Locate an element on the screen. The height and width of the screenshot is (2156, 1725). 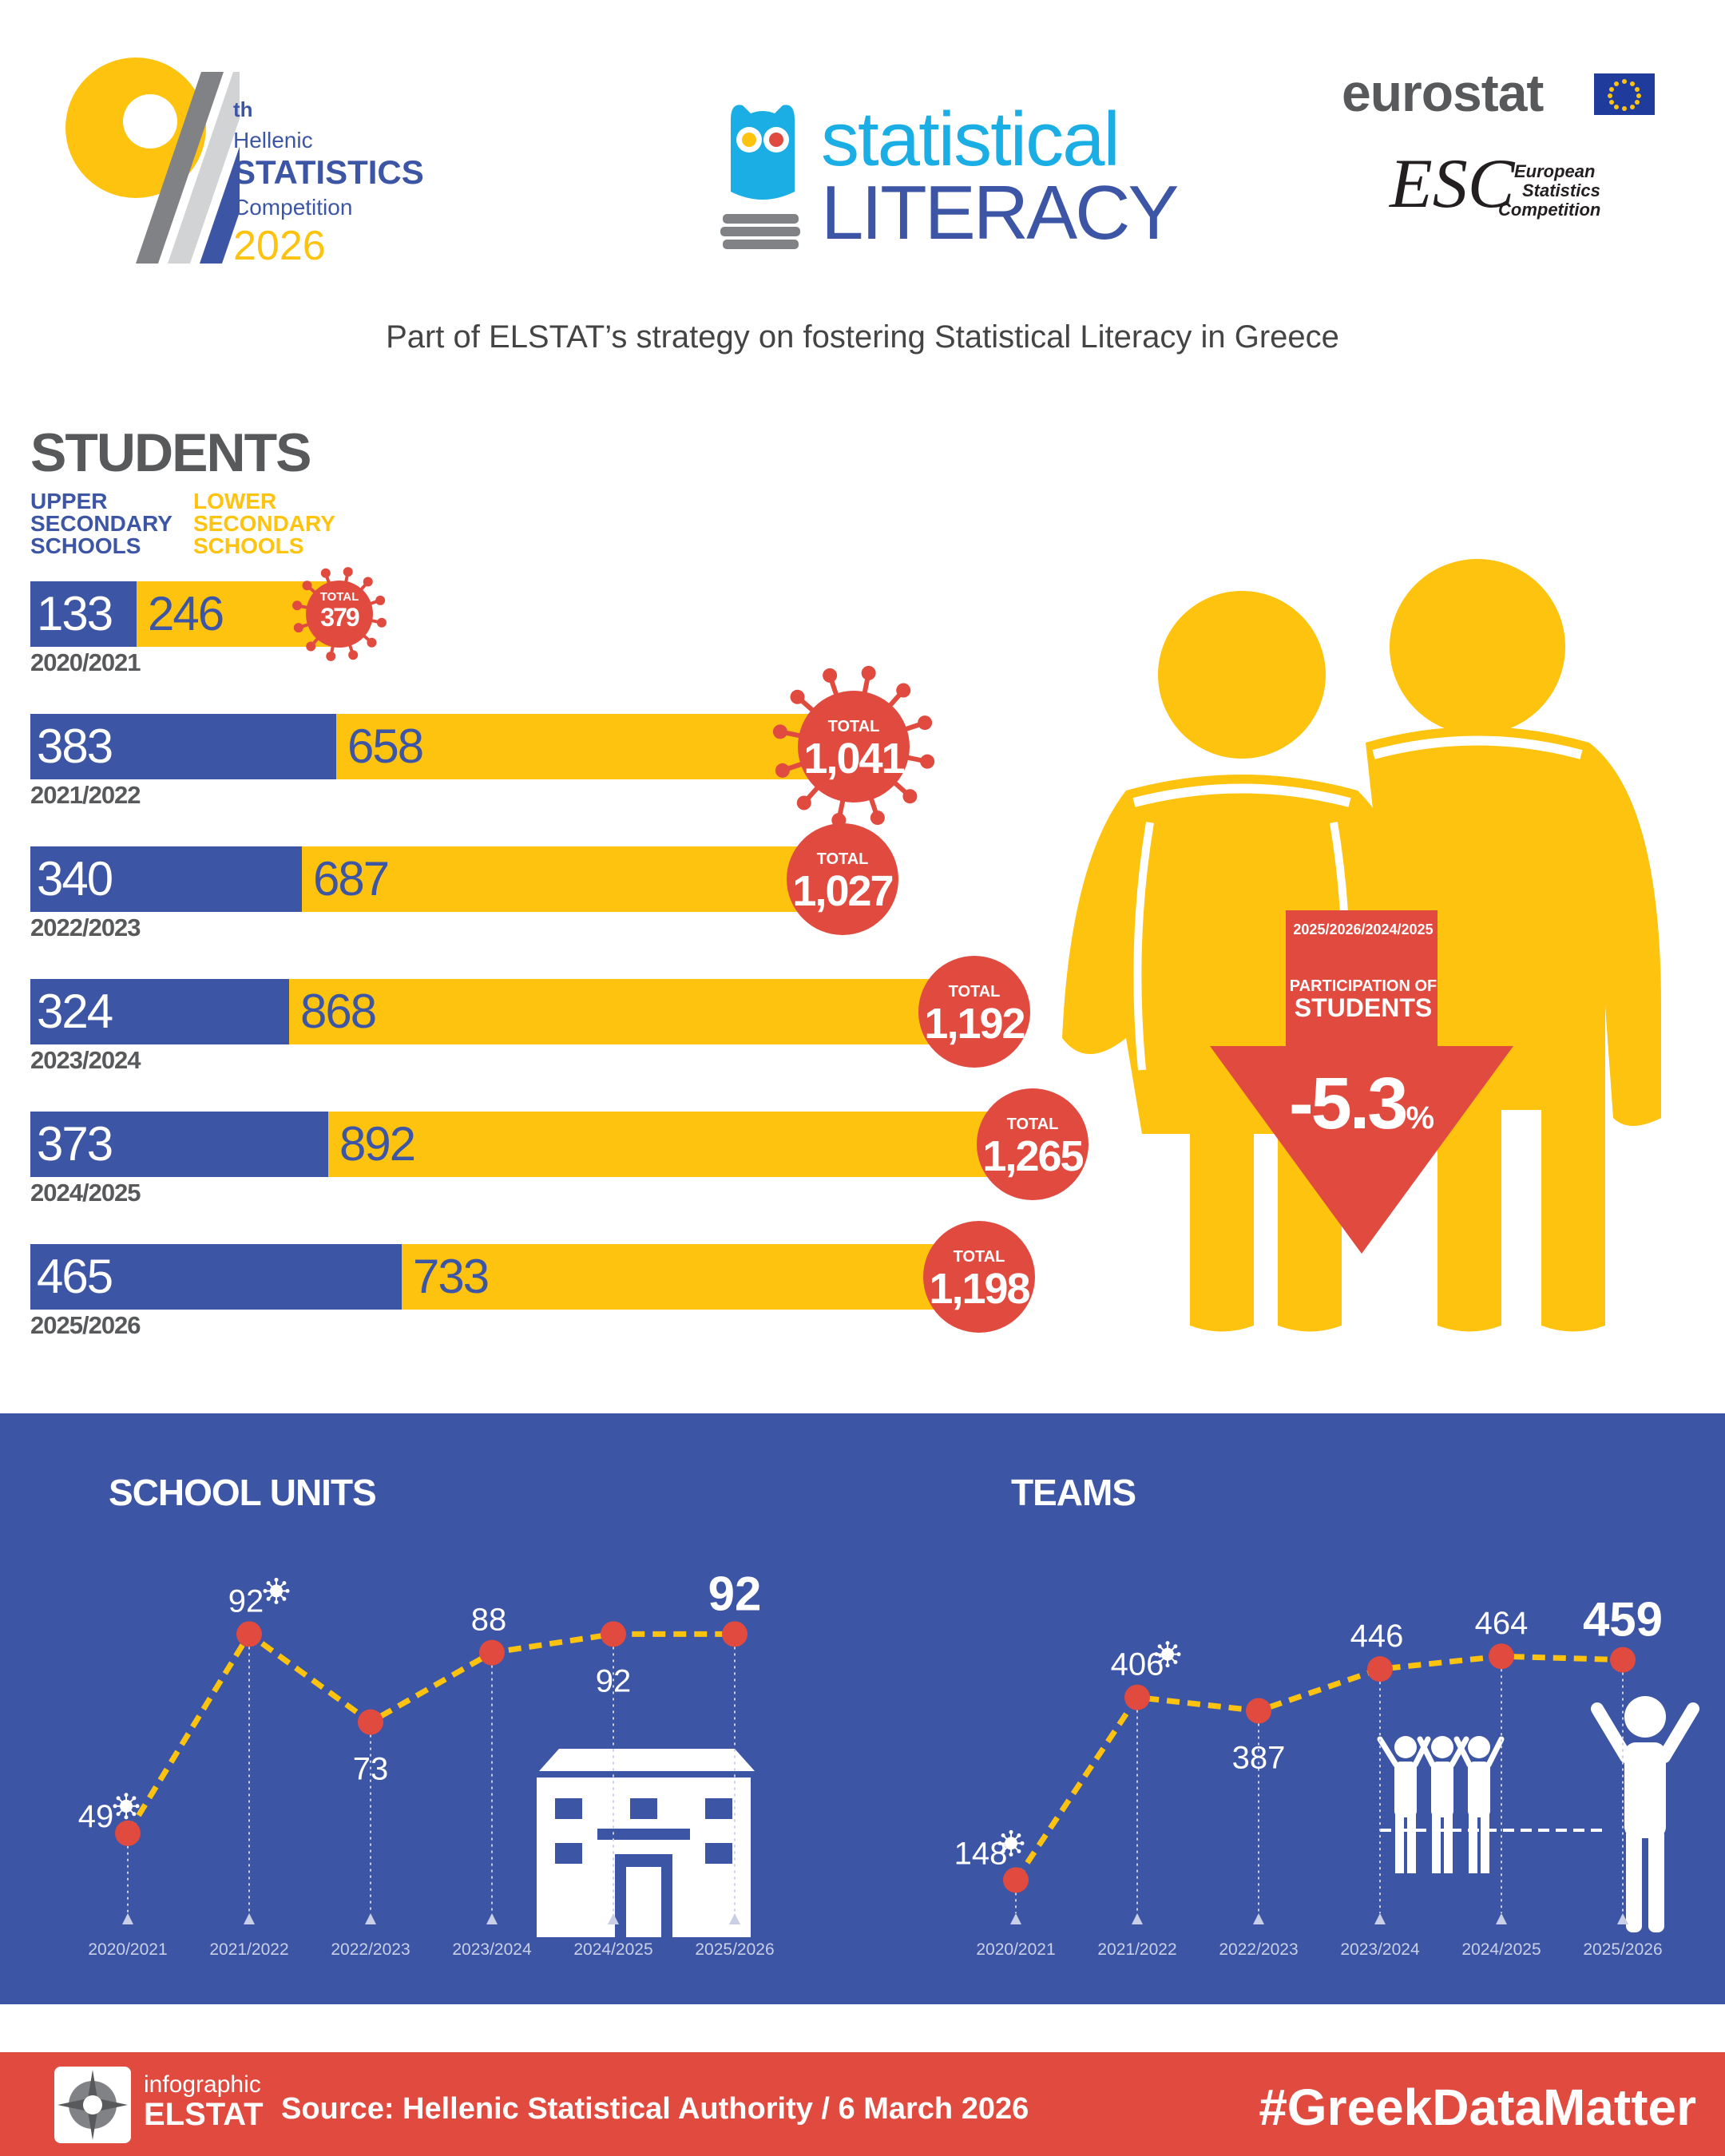
students-bar-row: 133 246 is located at coordinates (182, 614).